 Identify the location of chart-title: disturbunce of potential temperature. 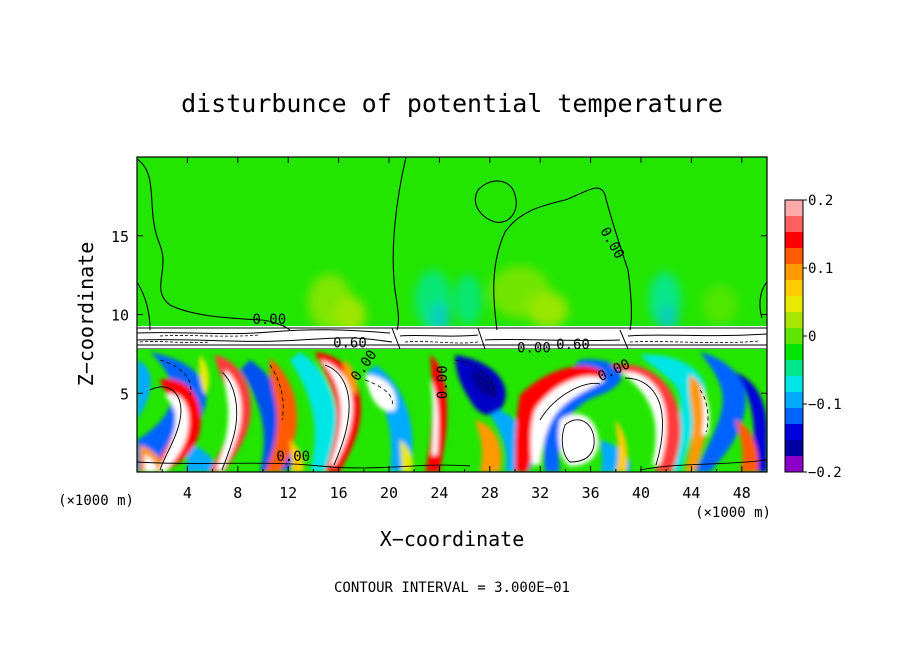
(452, 103).